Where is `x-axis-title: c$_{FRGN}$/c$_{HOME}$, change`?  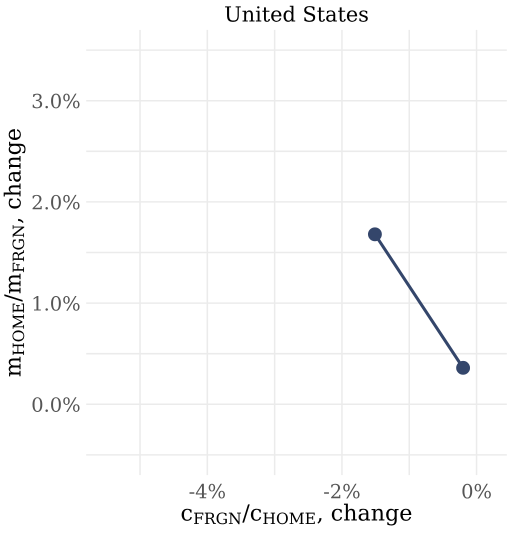 x-axis-title: c$_{FRGN}$/c$_{HOME}$, change is located at coordinates (297, 515).